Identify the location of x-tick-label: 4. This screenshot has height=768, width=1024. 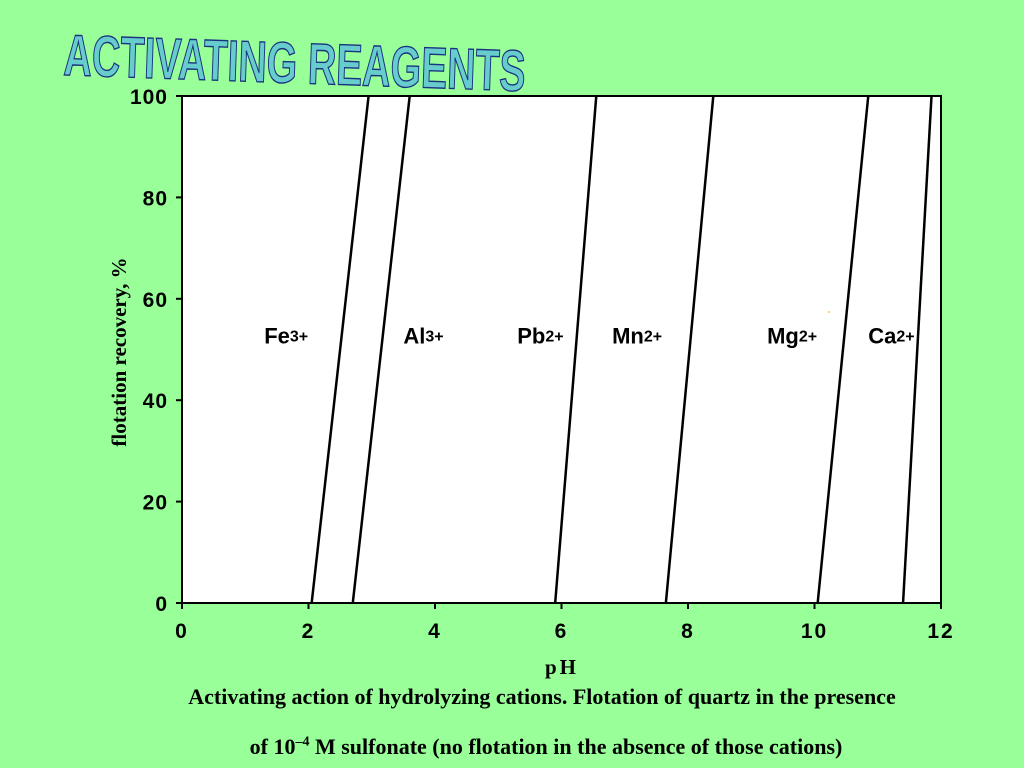
(435, 631).